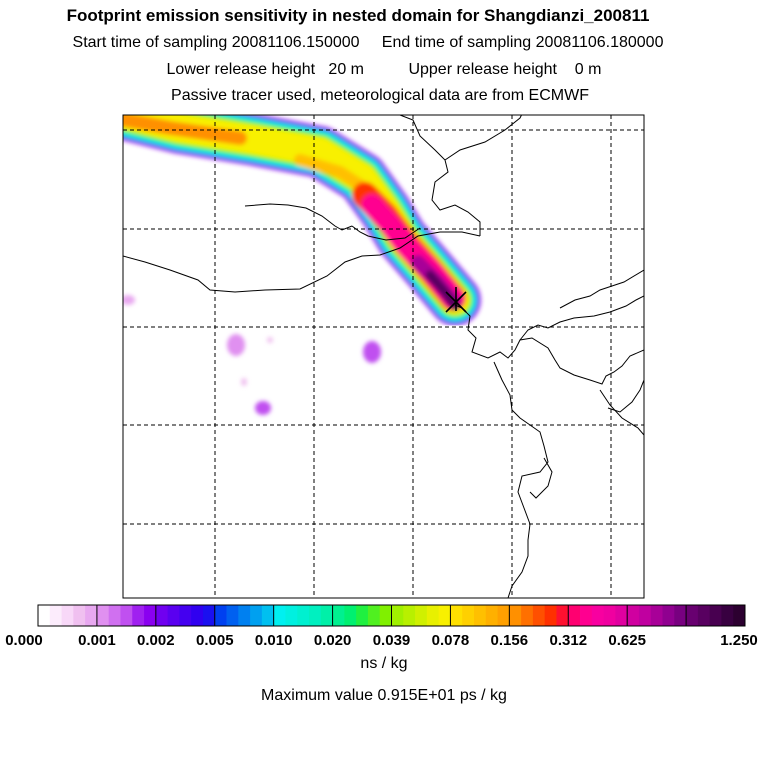 The height and width of the screenshot is (768, 768). What do you see at coordinates (588, 69) in the screenshot?
I see `upper-height-value: 0 m` at bounding box center [588, 69].